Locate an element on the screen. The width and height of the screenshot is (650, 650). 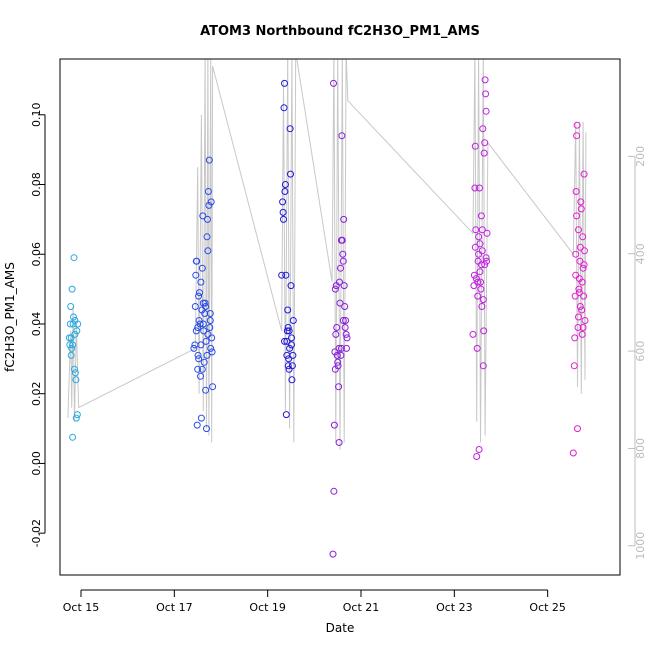
y-tick-label: 0.10 is located at coordinates (36, 115).